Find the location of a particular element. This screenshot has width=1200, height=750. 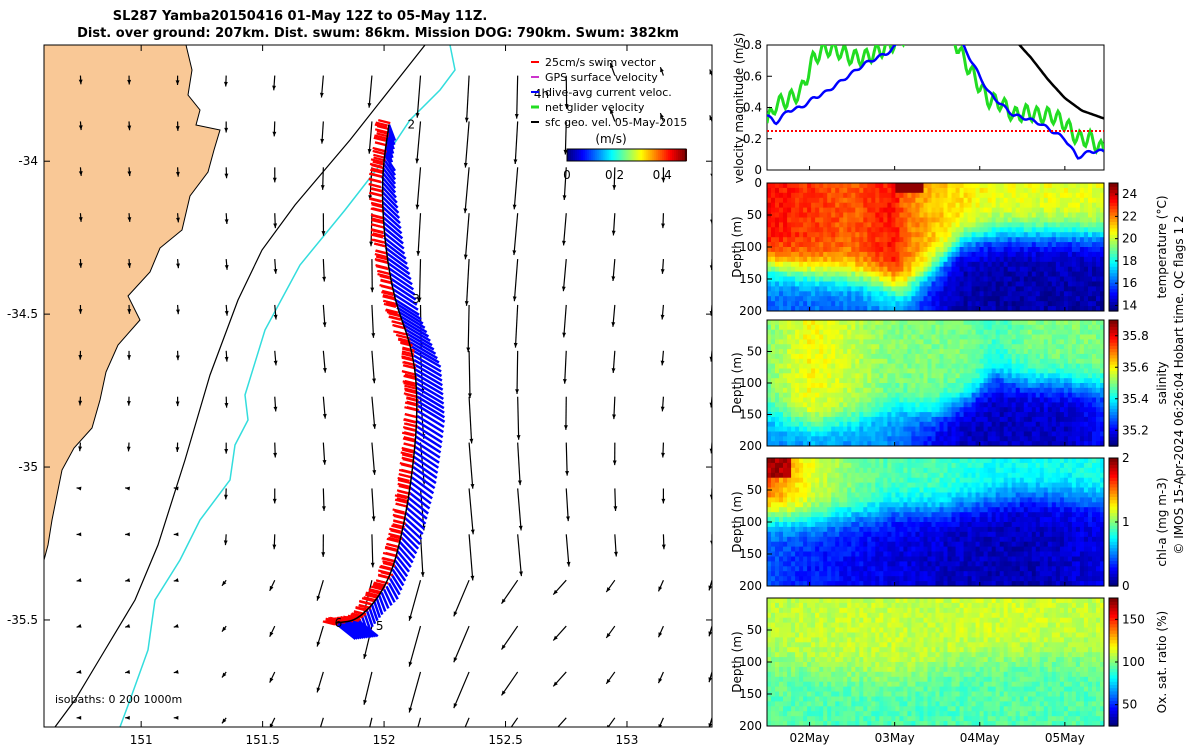

section-ytick-label: 0 is located at coordinates (758, 183).